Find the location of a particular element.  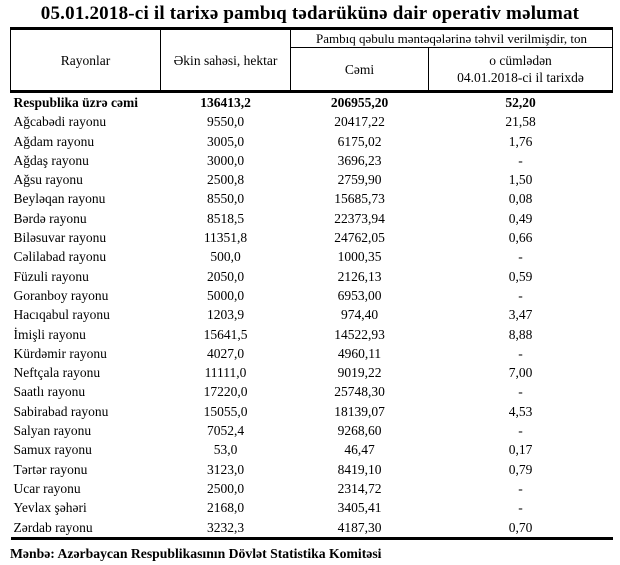

table-row: Füzuli rayonu 2050,0 2126,13 0,59 is located at coordinates (312, 276).